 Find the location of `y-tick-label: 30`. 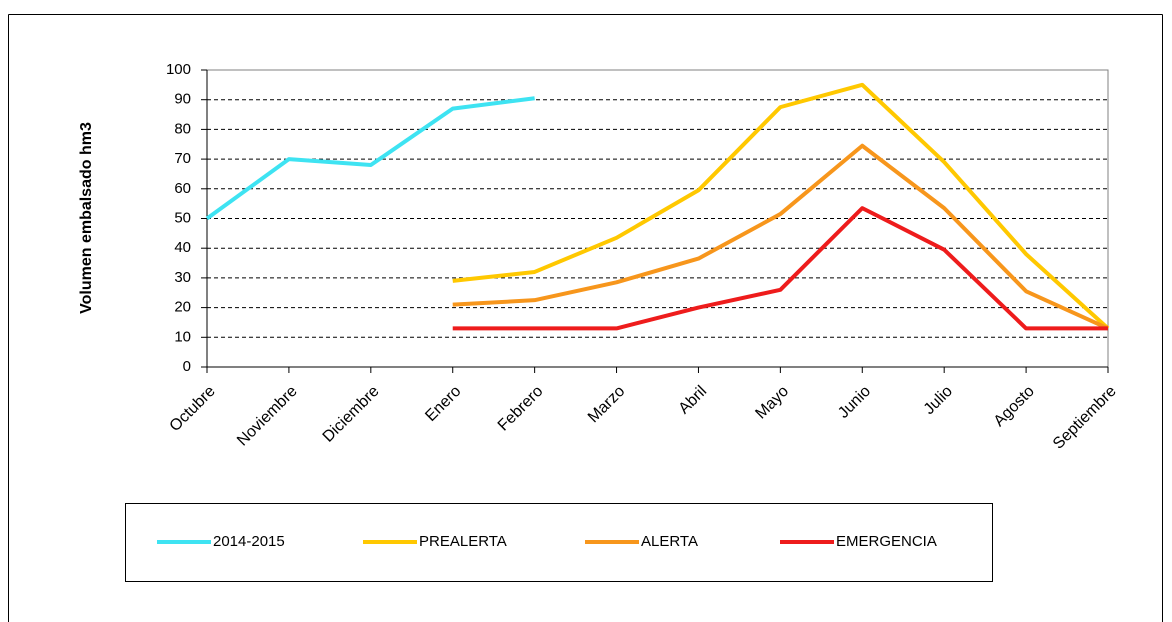

y-tick-label: 30 is located at coordinates (182, 277).